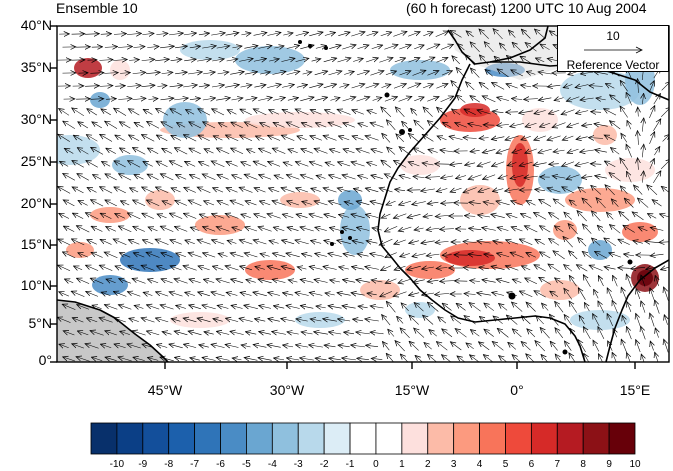 The image size is (673, 471). I want to click on colorbar-label: 6, so click(531, 464).